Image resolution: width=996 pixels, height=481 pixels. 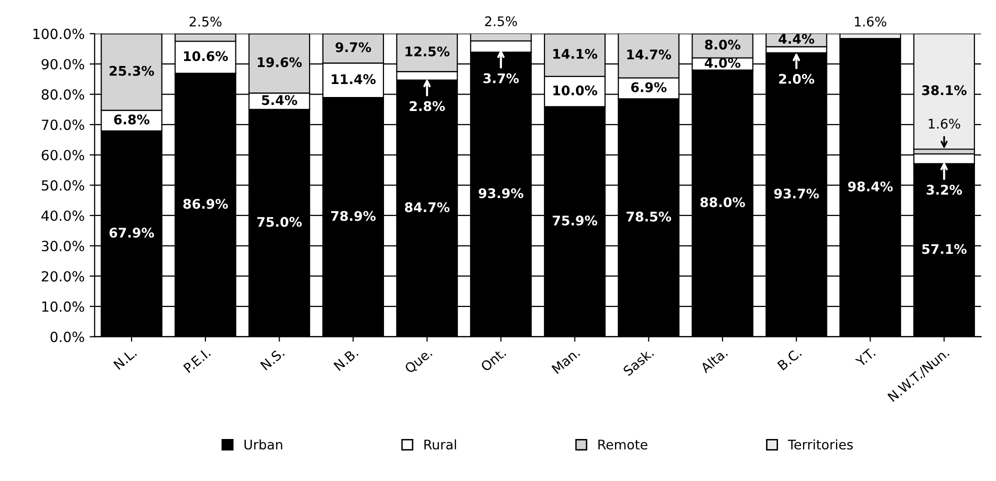 What do you see at coordinates (428, 51) in the screenshot?
I see `data-label: 12.5%` at bounding box center [428, 51].